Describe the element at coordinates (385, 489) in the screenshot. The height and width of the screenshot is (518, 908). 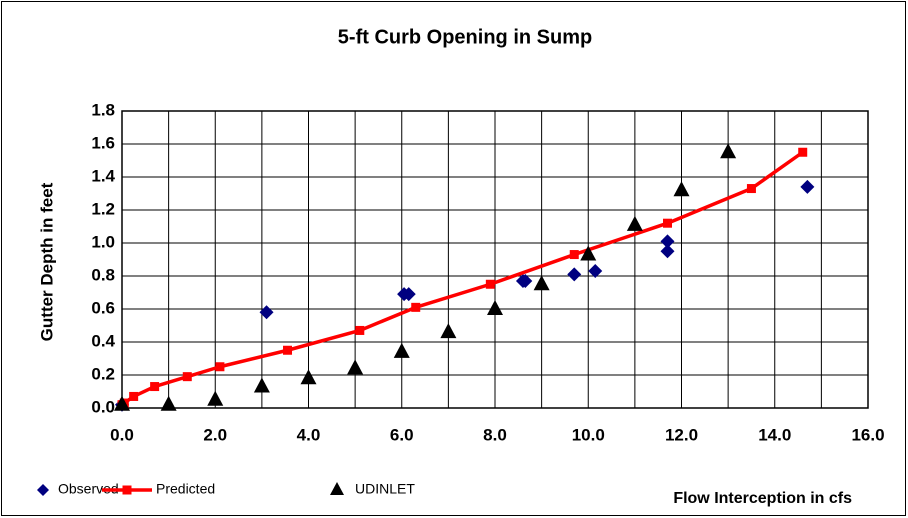
I see `legend-label: UDINLET` at that location.